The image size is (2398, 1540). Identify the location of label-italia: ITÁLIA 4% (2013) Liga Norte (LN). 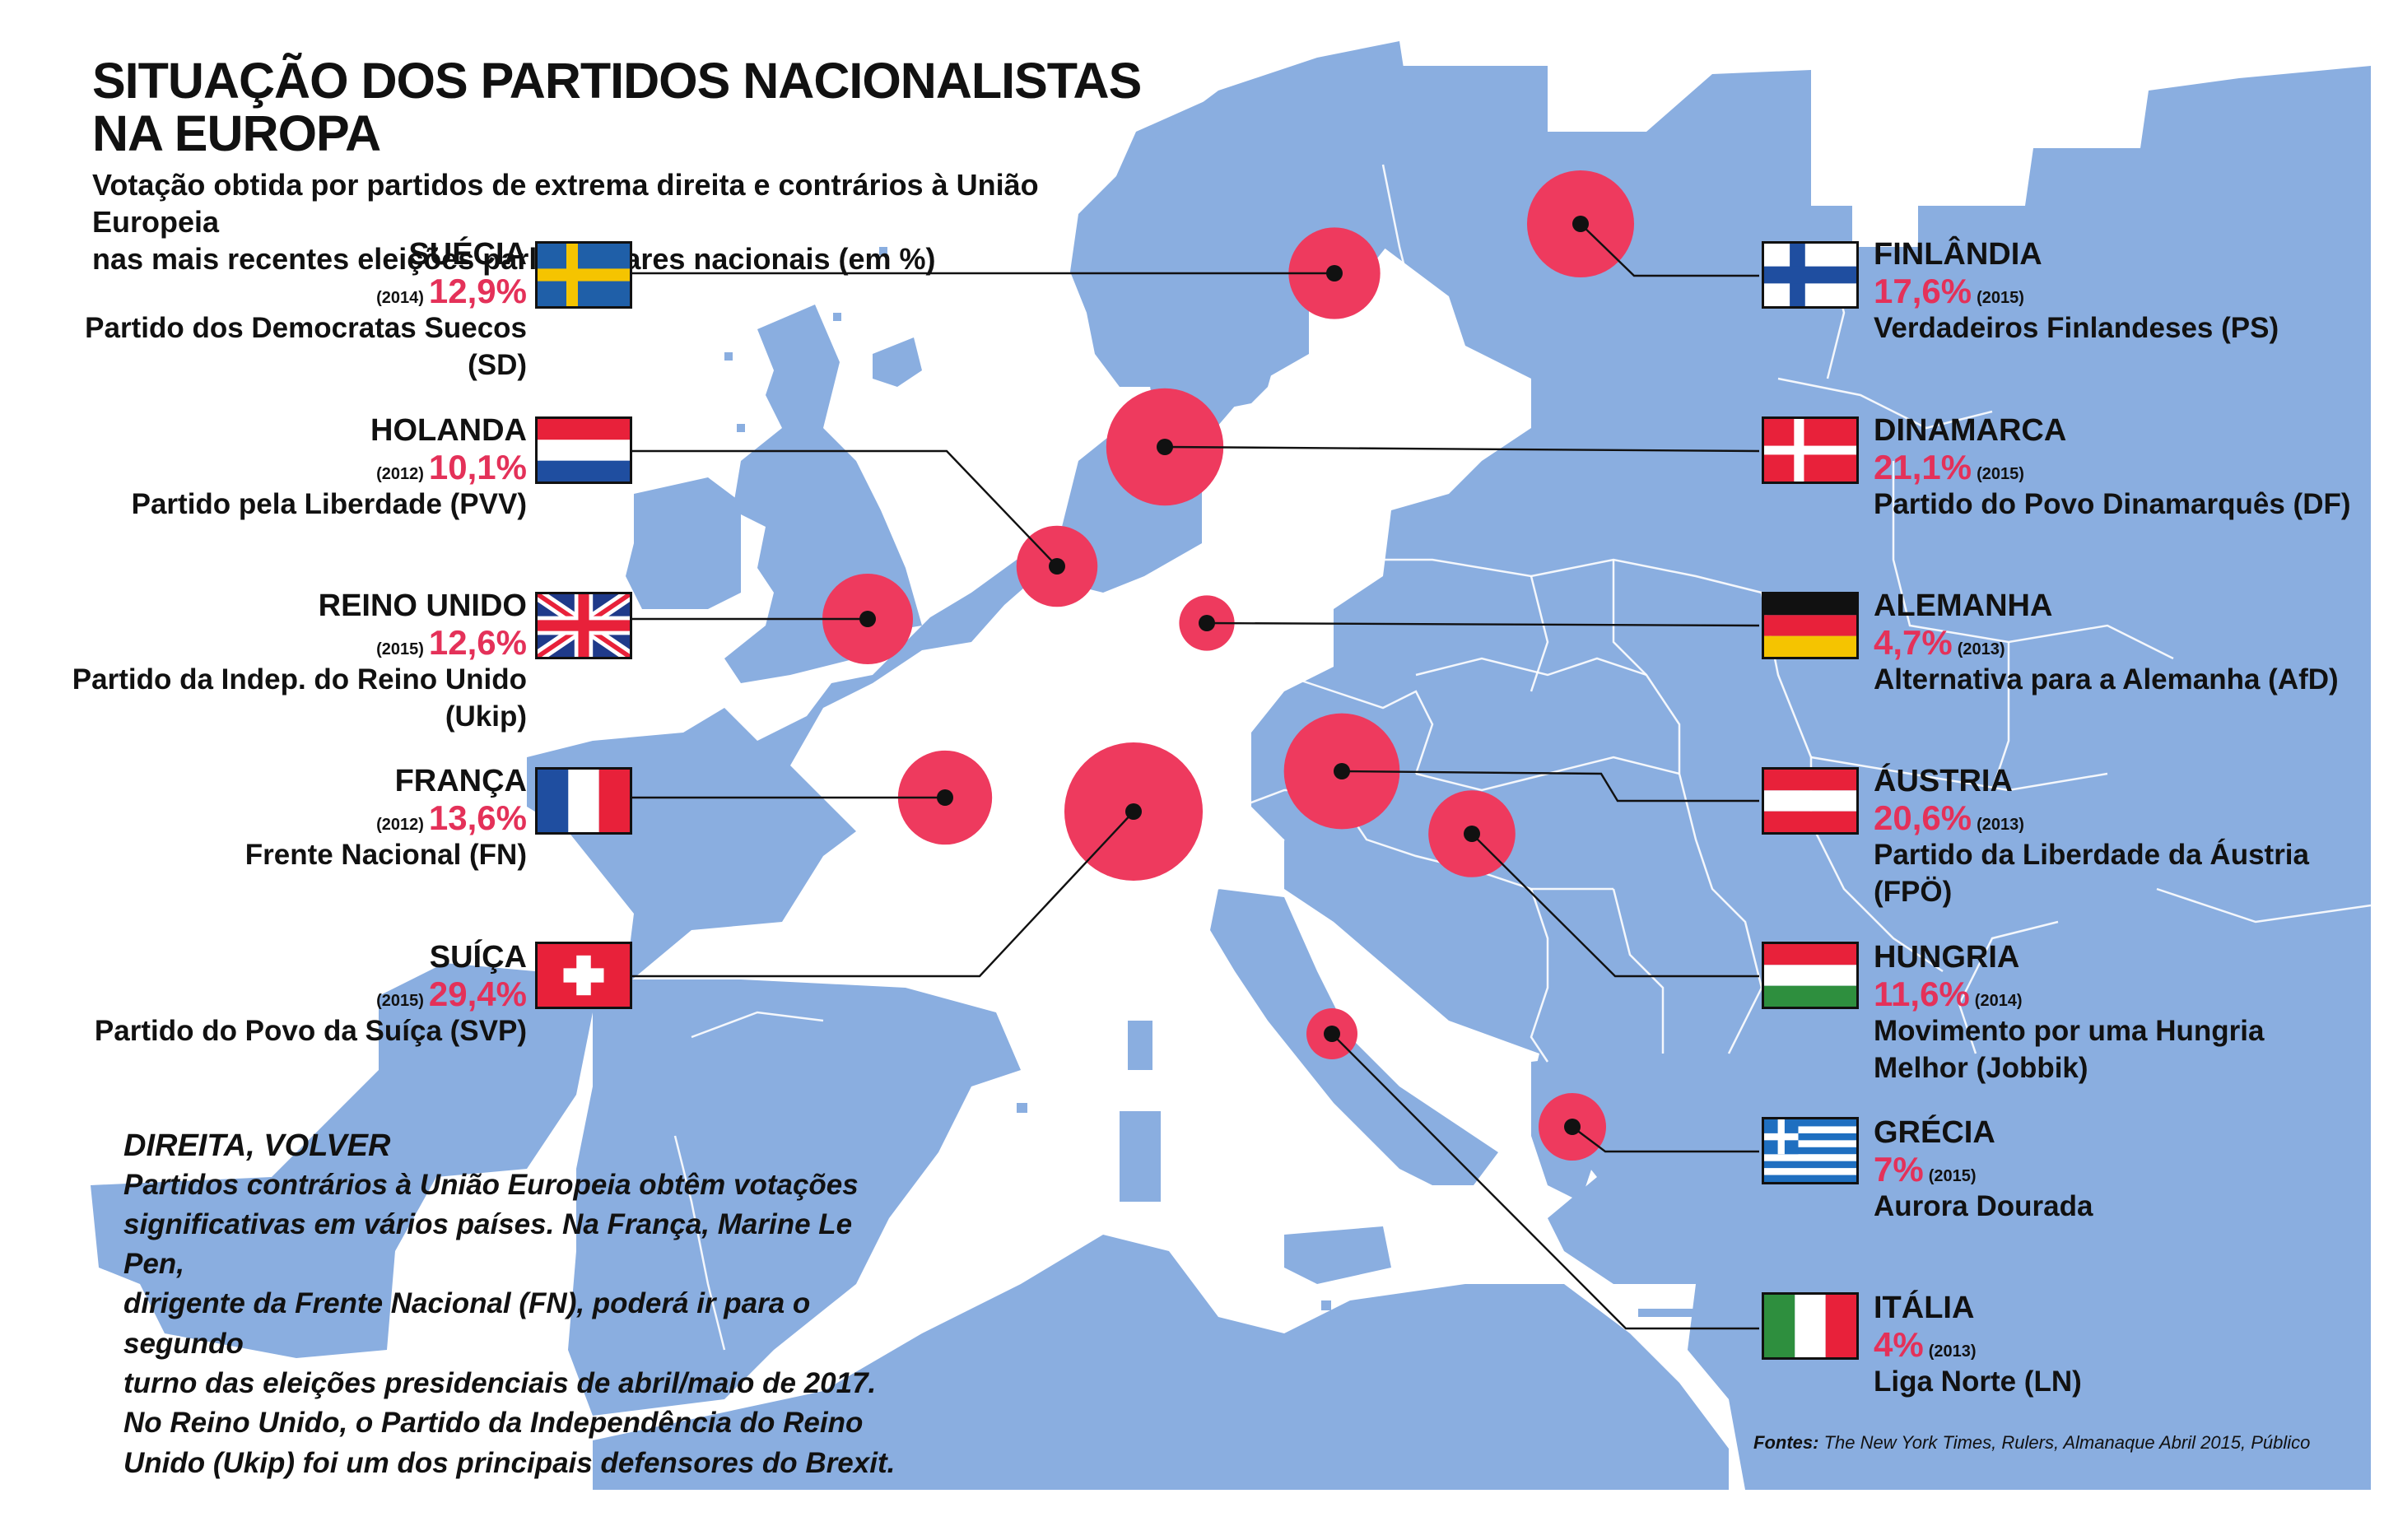
(2121, 1345).